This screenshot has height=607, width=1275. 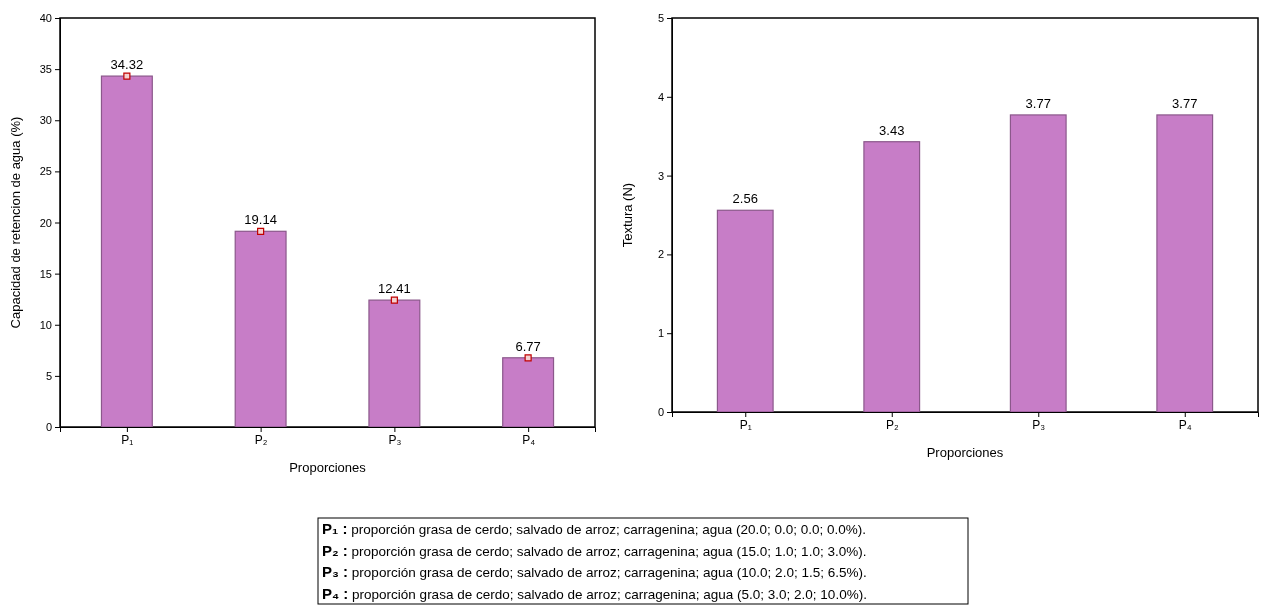 I want to click on y-tick-label: 15, so click(x=45, y=273).